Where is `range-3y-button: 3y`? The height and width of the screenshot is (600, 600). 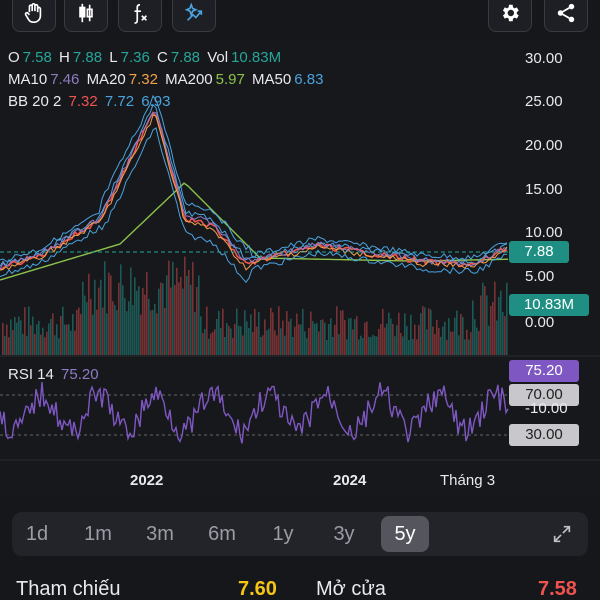 range-3y-button: 3y is located at coordinates (344, 533).